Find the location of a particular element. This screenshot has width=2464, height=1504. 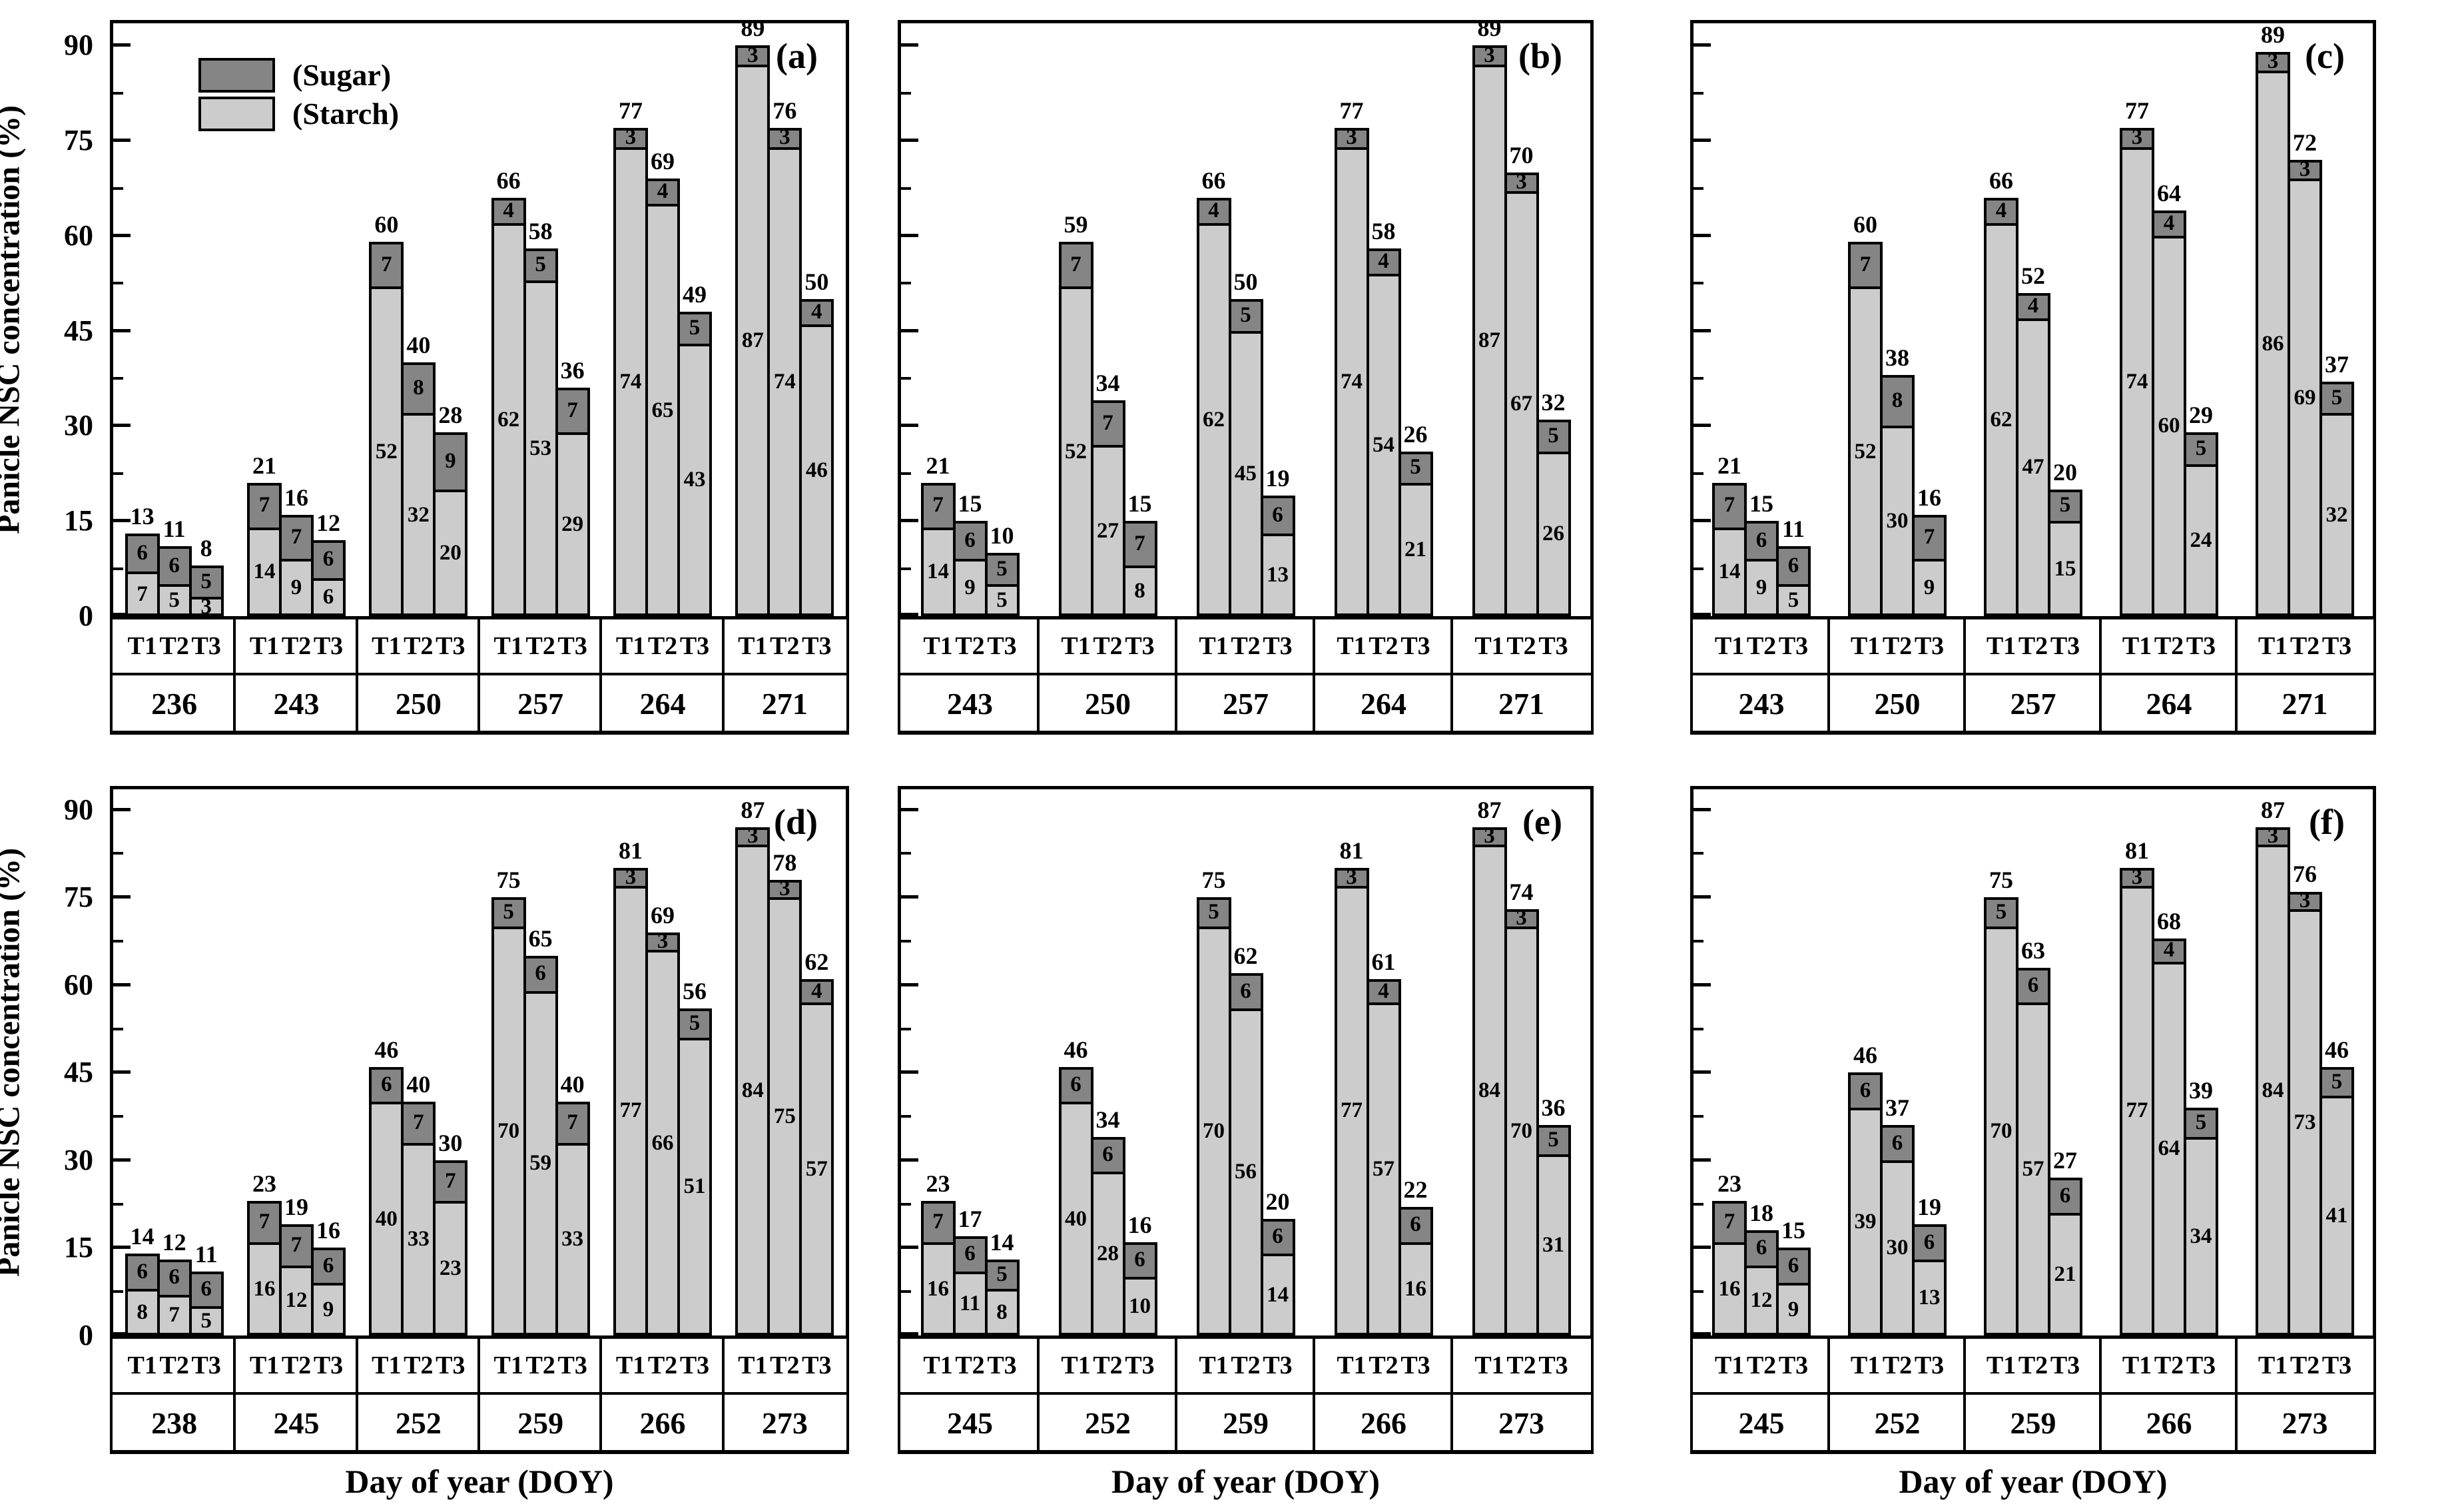

bar-total-value: 15 is located at coordinates (1139, 504).